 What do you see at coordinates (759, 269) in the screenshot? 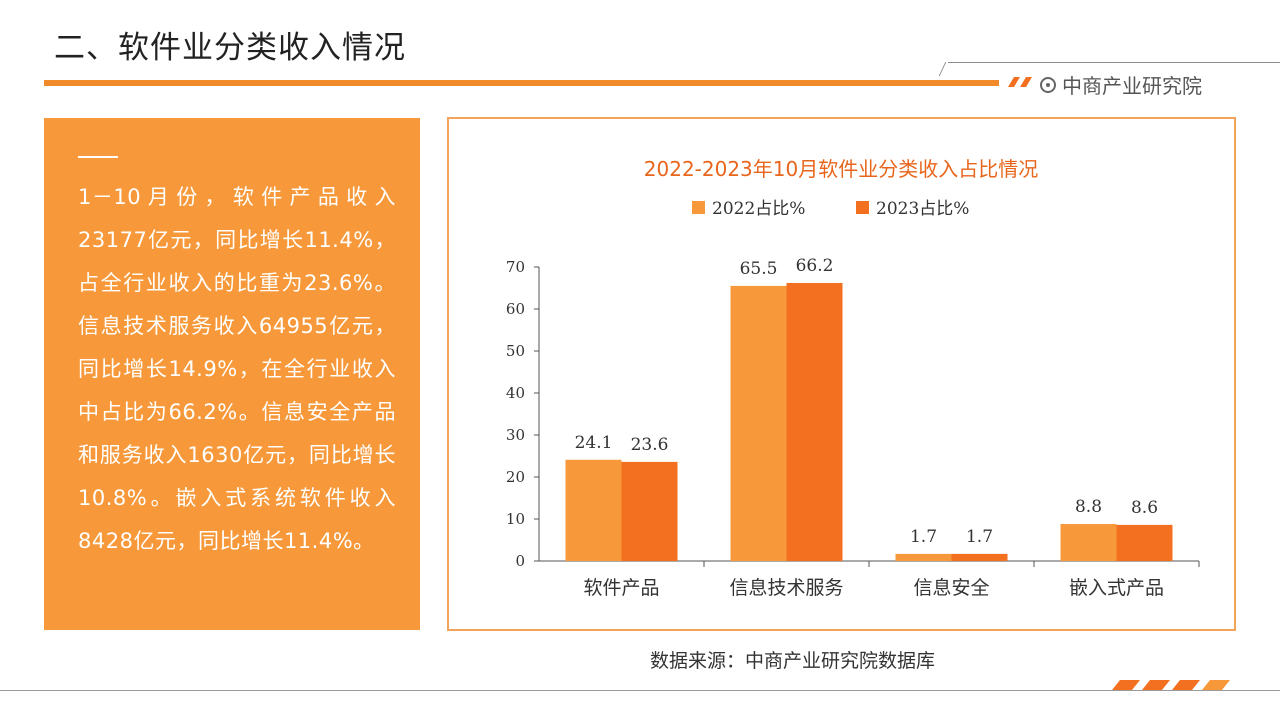
I see `data-label: 65.5` at bounding box center [759, 269].